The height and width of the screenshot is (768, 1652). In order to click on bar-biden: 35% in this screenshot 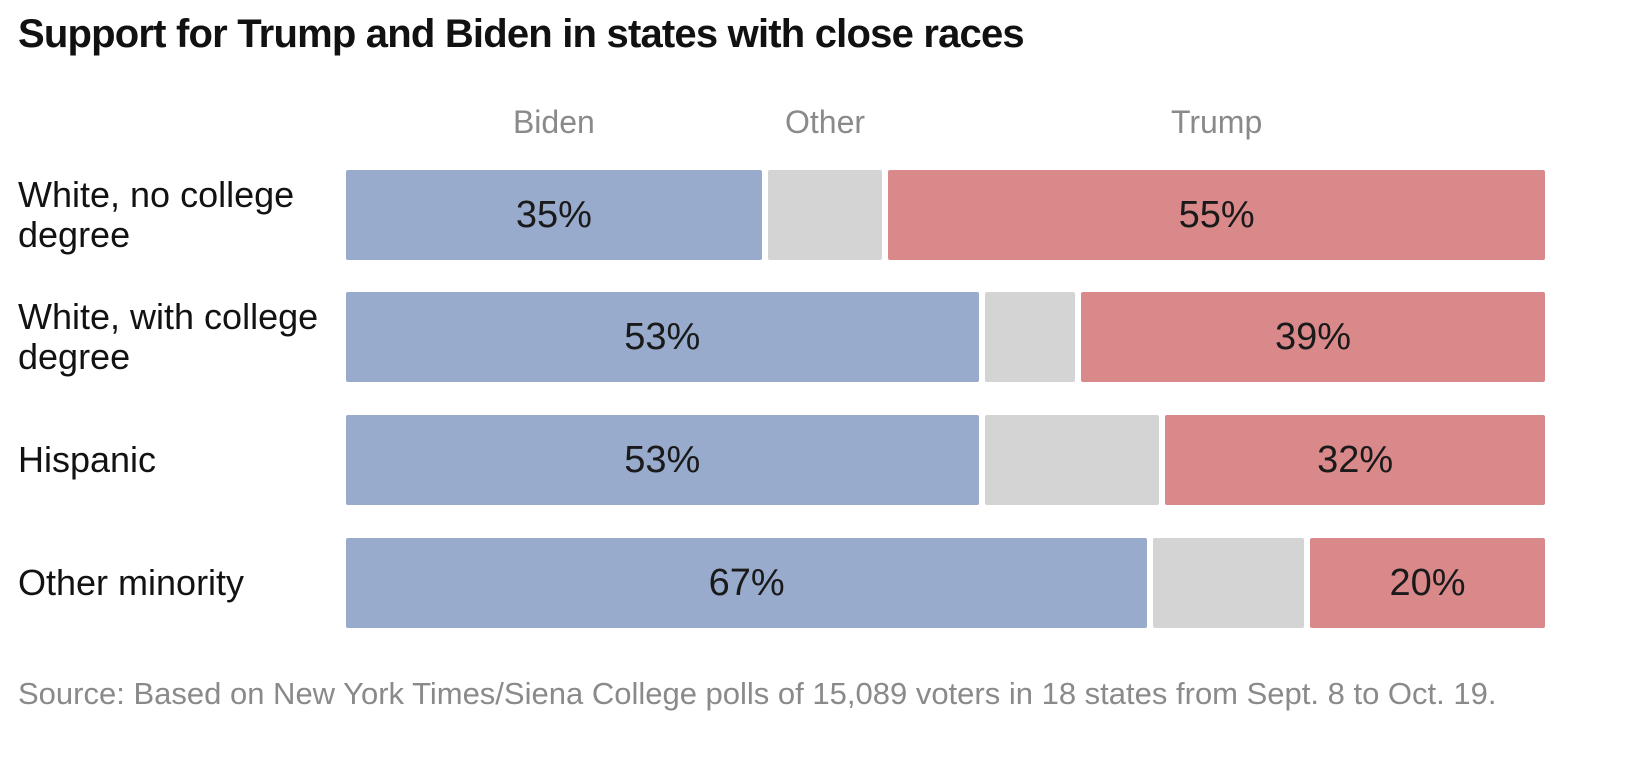, I will do `click(554, 215)`.